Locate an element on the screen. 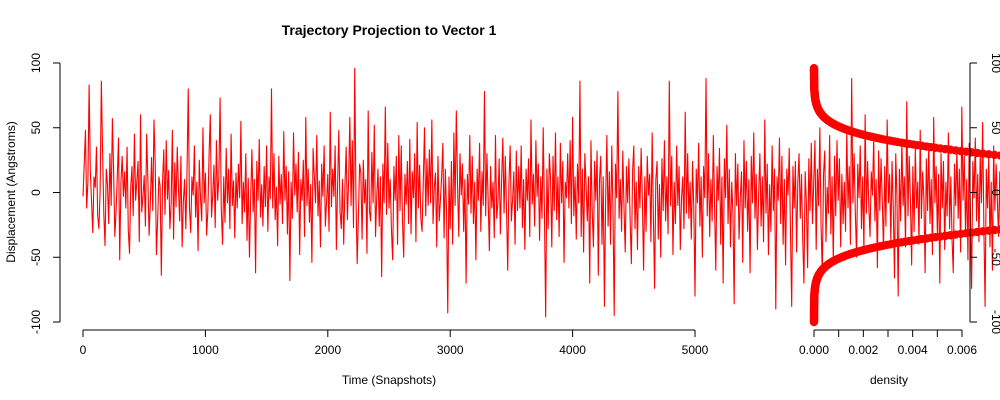 The image size is (1000, 400). main-x-axis: 0 1000 2000 3000 4000 5000 is located at coordinates (394, 343).